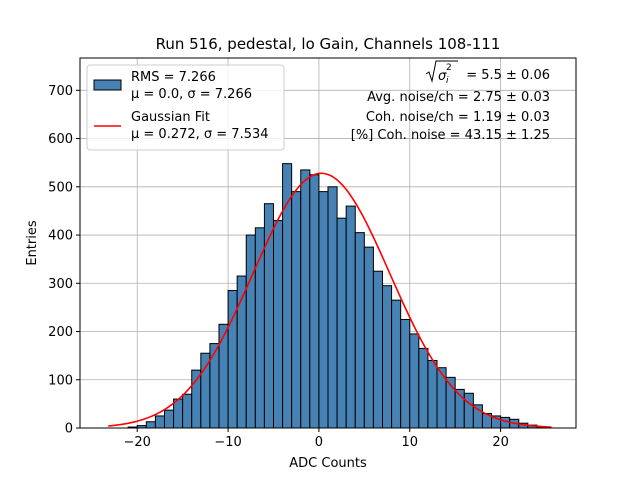  What do you see at coordinates (508, 75) in the screenshot?
I see `sigma-i-value: = 5.5 ± 0.06` at bounding box center [508, 75].